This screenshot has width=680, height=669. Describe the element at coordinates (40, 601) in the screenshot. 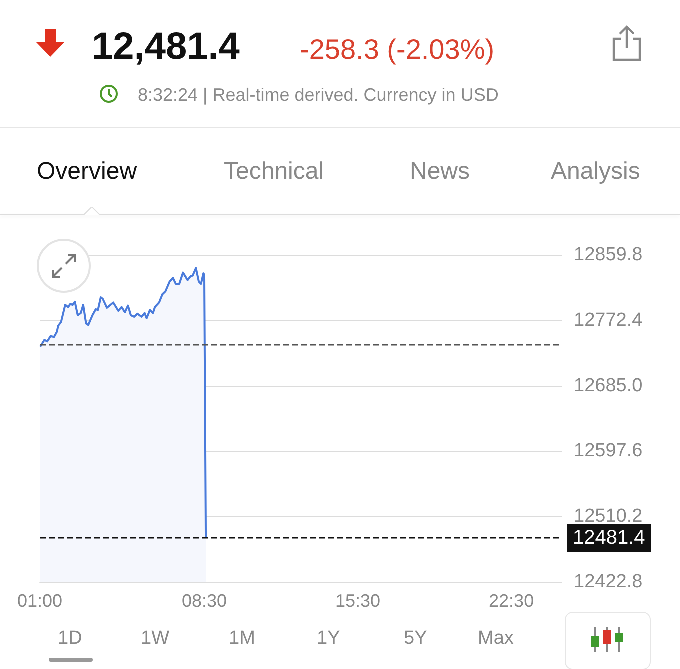

I see `x-tick-label: 01:00` at that location.